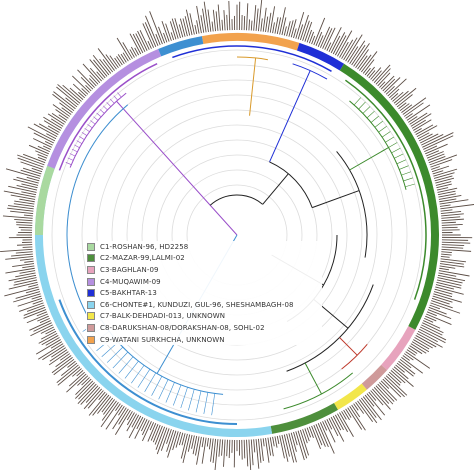 The height and width of the screenshot is (470, 474). Describe the element at coordinates (182, 327) in the screenshot. I see `legend-label-c8: C8-DARUKSHAN-08/DORAKSHAN-08, SOHL-02` at that location.